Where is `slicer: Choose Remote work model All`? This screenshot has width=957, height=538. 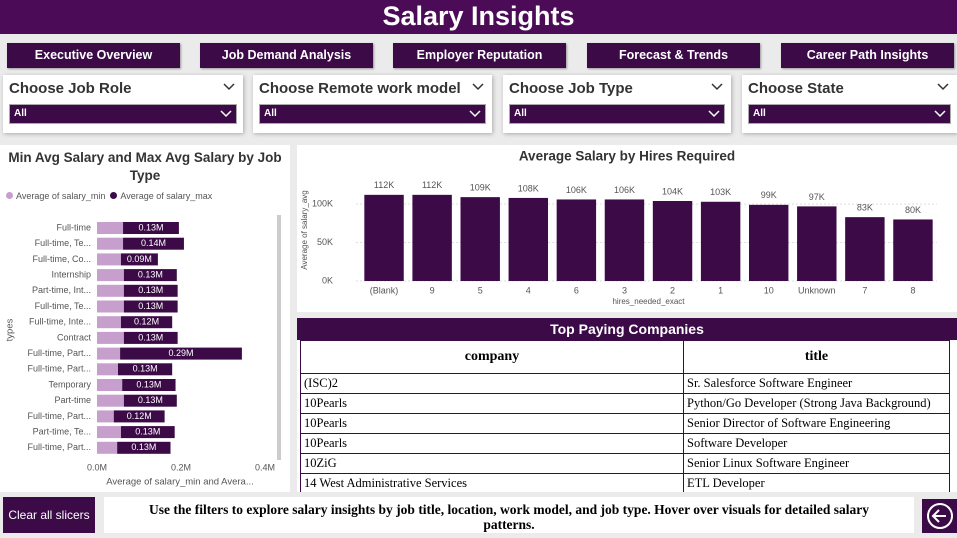
slicer: Choose Remote work model All is located at coordinates (372, 104).